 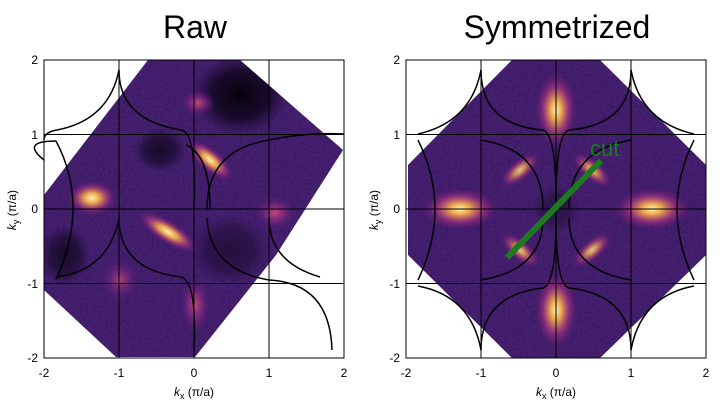 I want to click on cut-line: cut, so click(x=562, y=198).